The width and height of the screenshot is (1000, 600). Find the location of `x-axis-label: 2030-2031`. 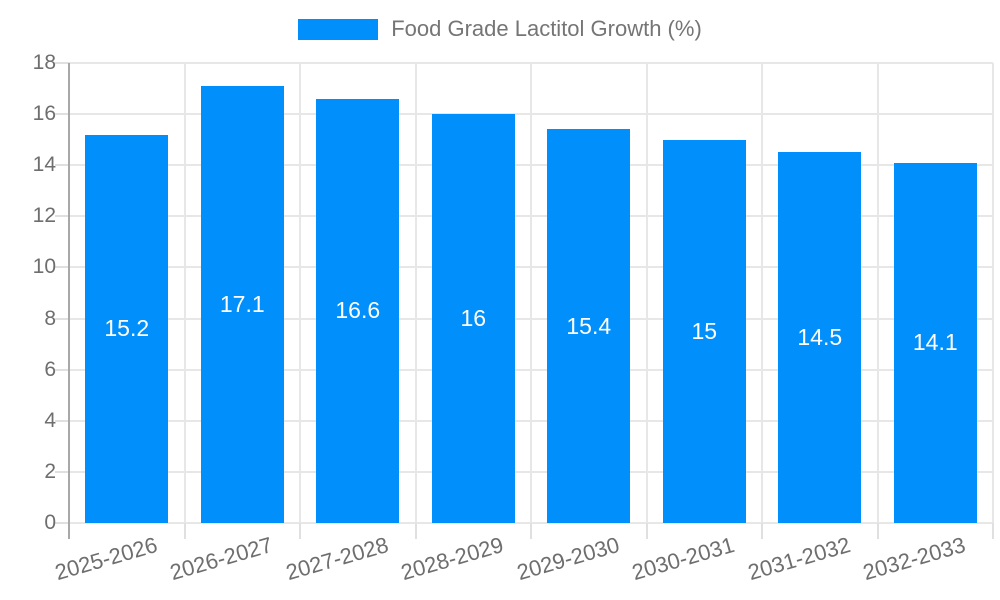

x-axis-label: 2030-2031 is located at coordinates (683, 559).